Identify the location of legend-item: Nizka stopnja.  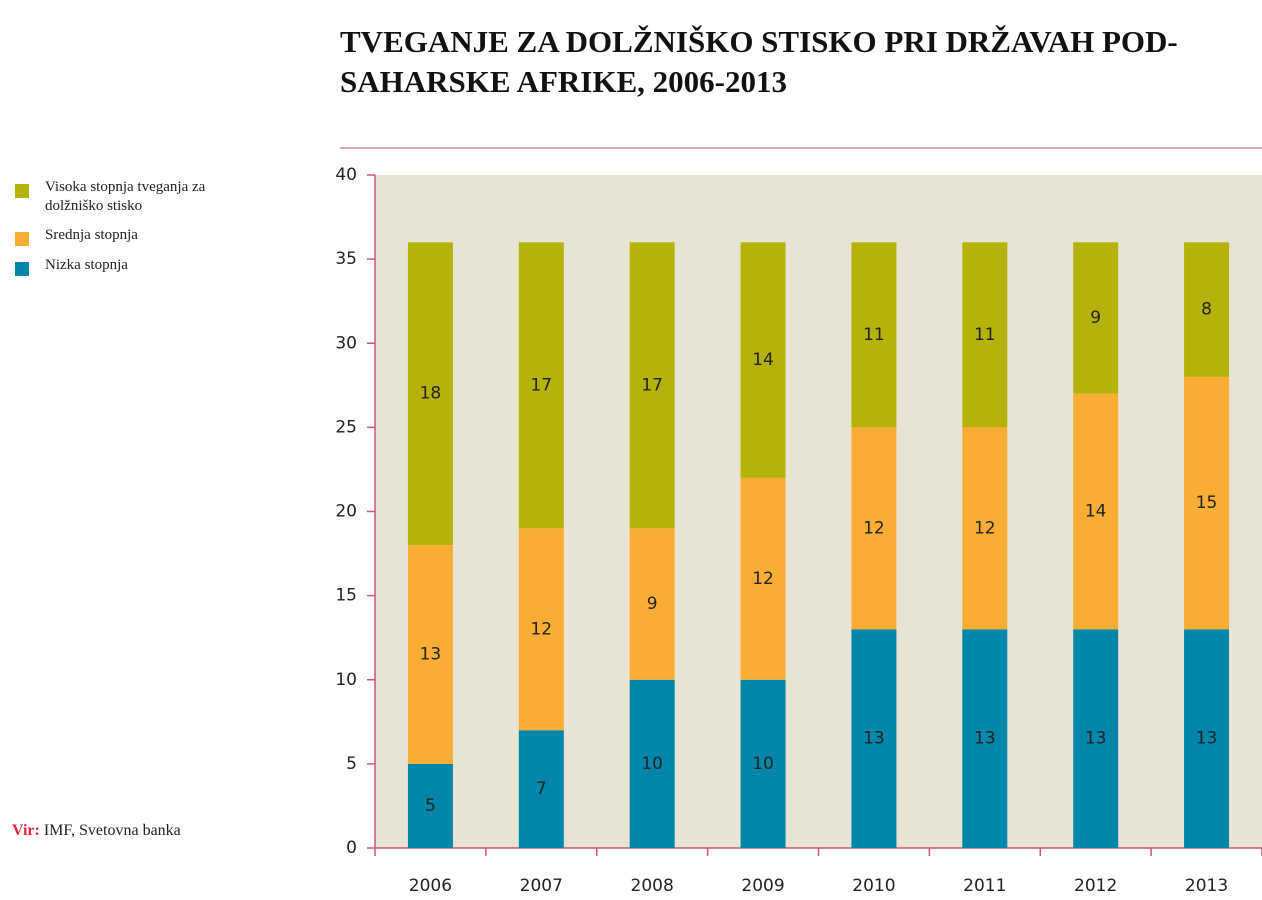
(142, 266).